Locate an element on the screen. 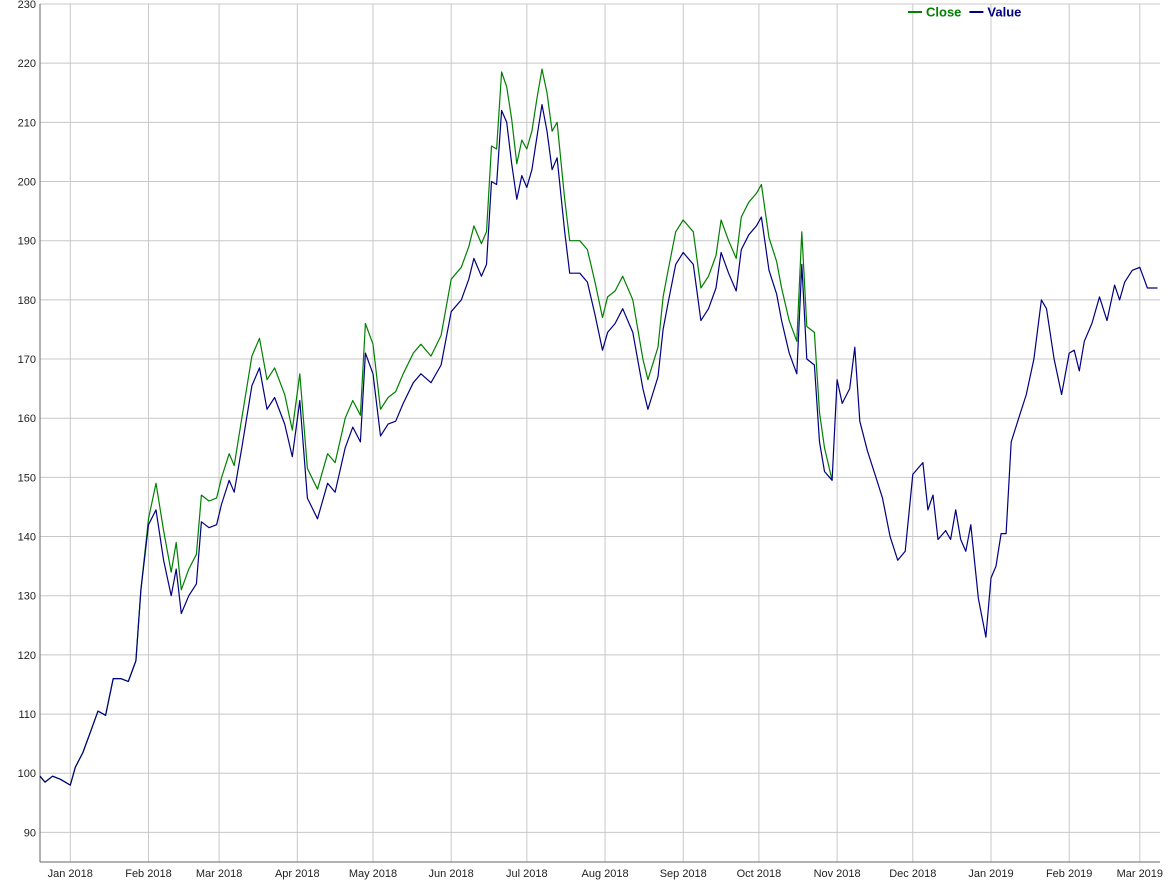 The height and width of the screenshot is (886, 1168). y-tick-label: 200 is located at coordinates (27, 183).